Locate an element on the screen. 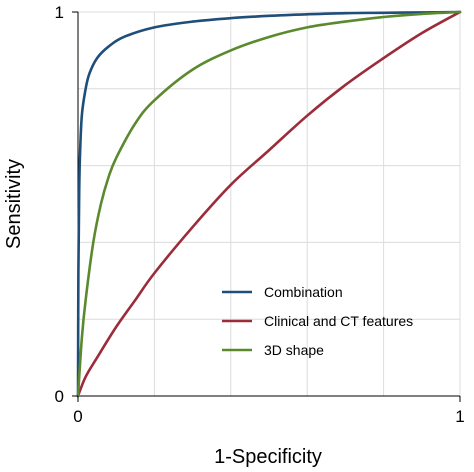  y-axis-title: Sensitivity is located at coordinates (14, 204).